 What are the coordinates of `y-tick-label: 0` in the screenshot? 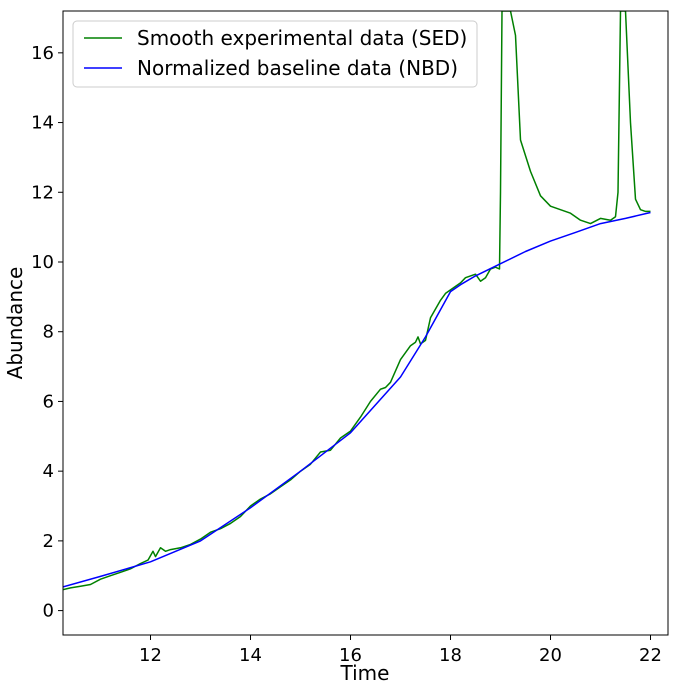 It's located at (48, 611).